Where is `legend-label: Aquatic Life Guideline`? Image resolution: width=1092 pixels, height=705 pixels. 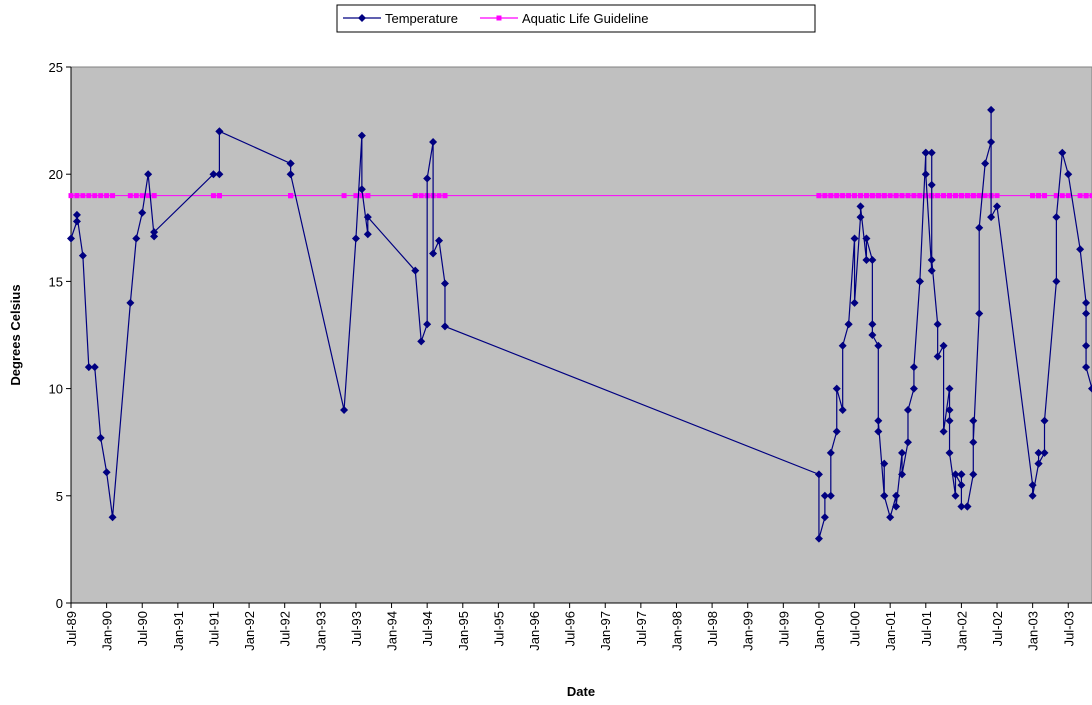 legend-label: Aquatic Life Guideline is located at coordinates (585, 18).